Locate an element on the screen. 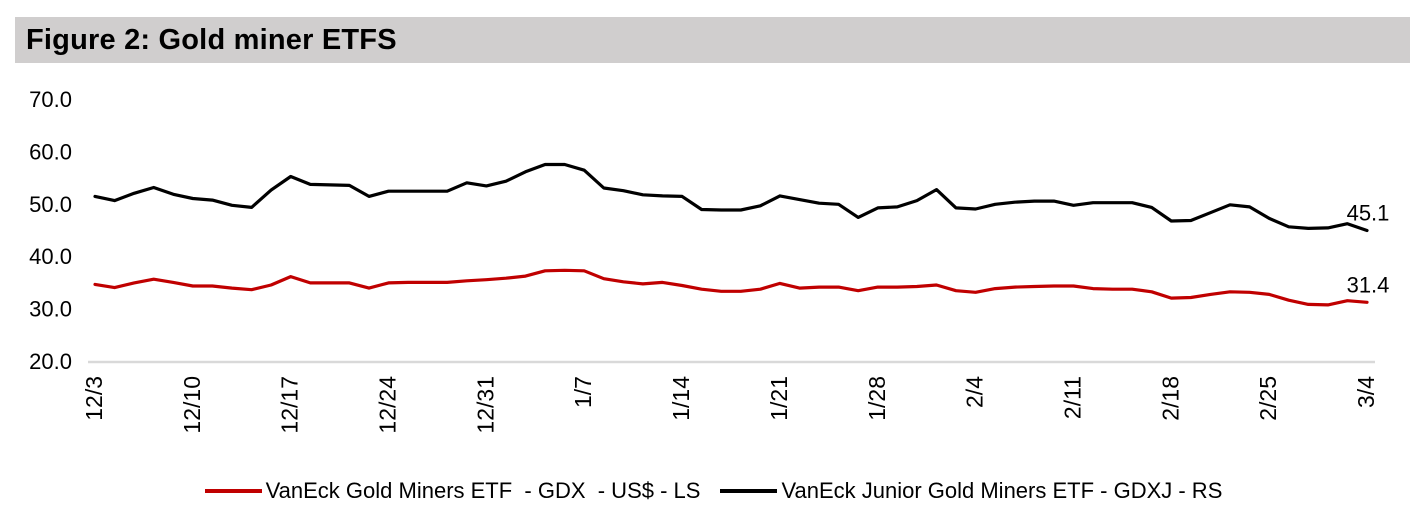 This screenshot has width=1427, height=516. legend-swatch-gdxj-black-line is located at coordinates (749, 491).